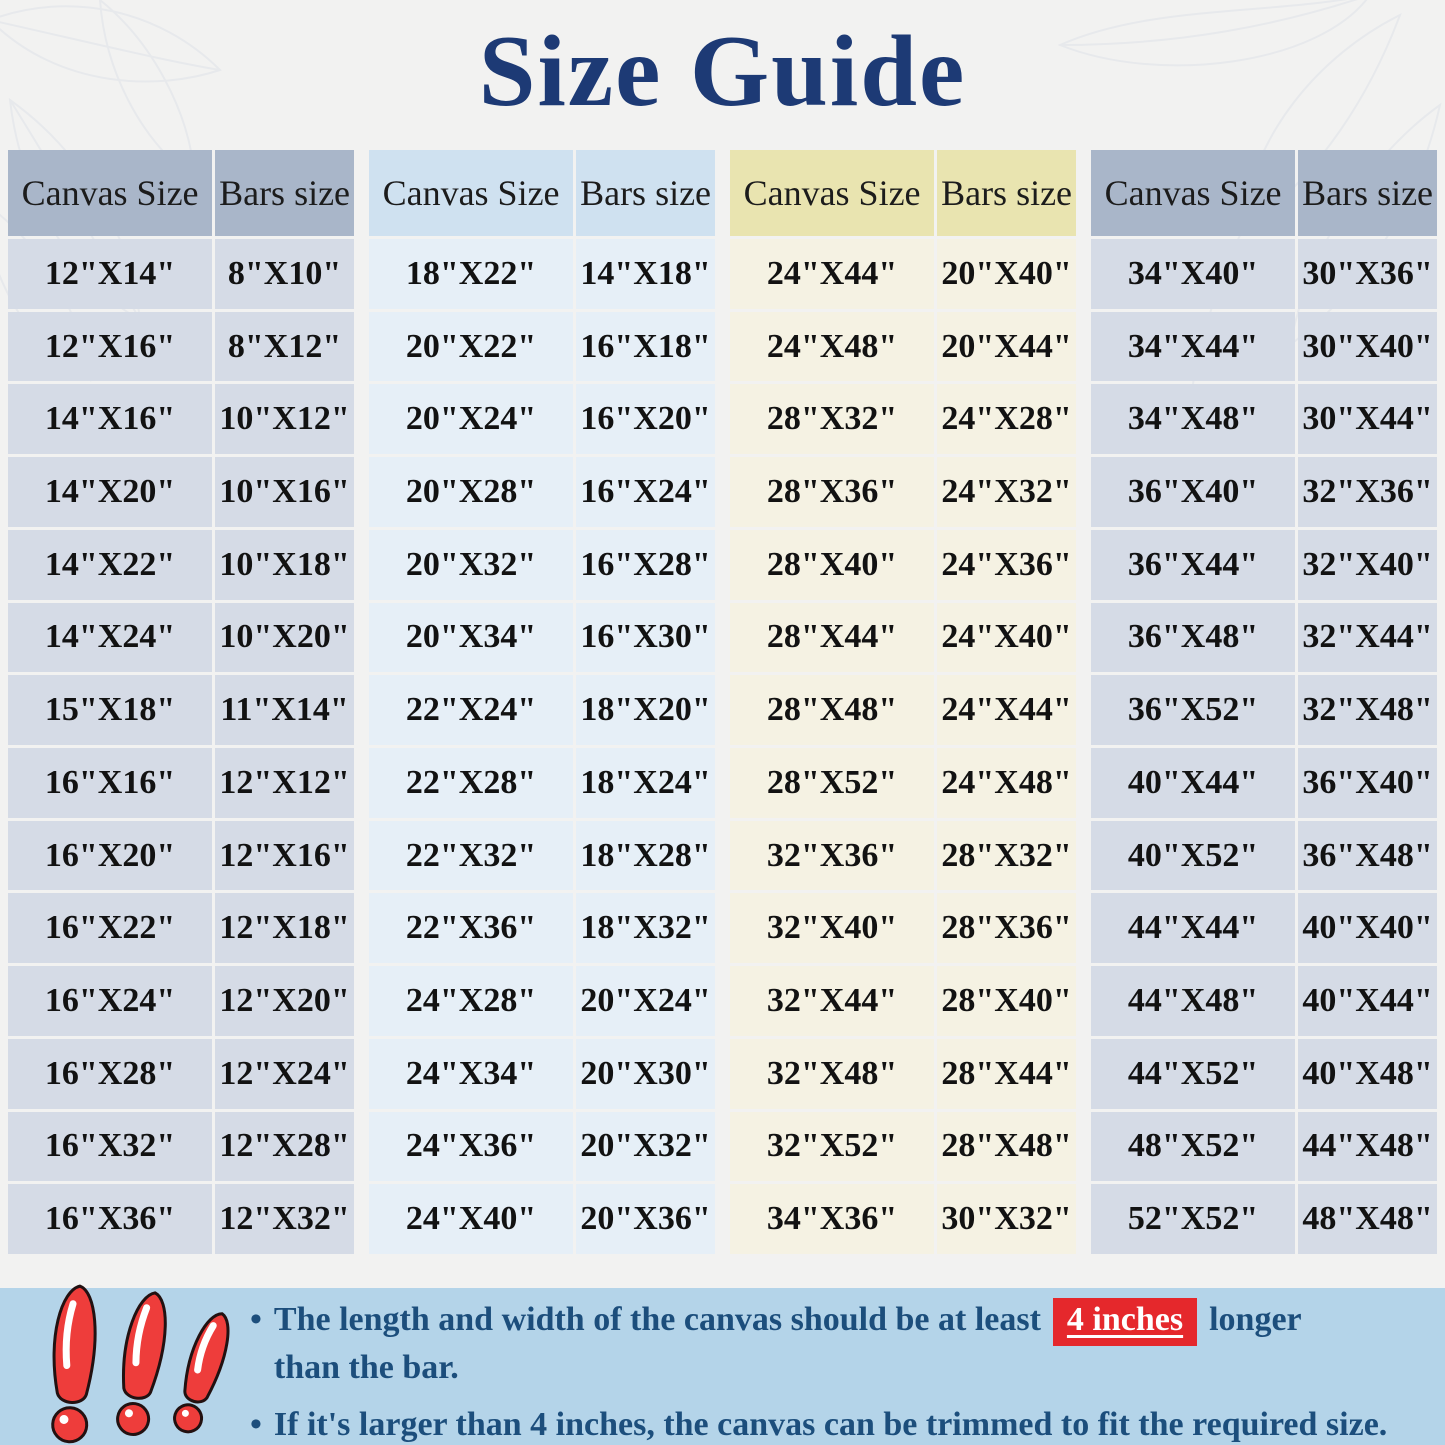 The height and width of the screenshot is (1445, 1445). What do you see at coordinates (110, 346) in the screenshot?
I see `canvas-size-cell: 12"X16"` at bounding box center [110, 346].